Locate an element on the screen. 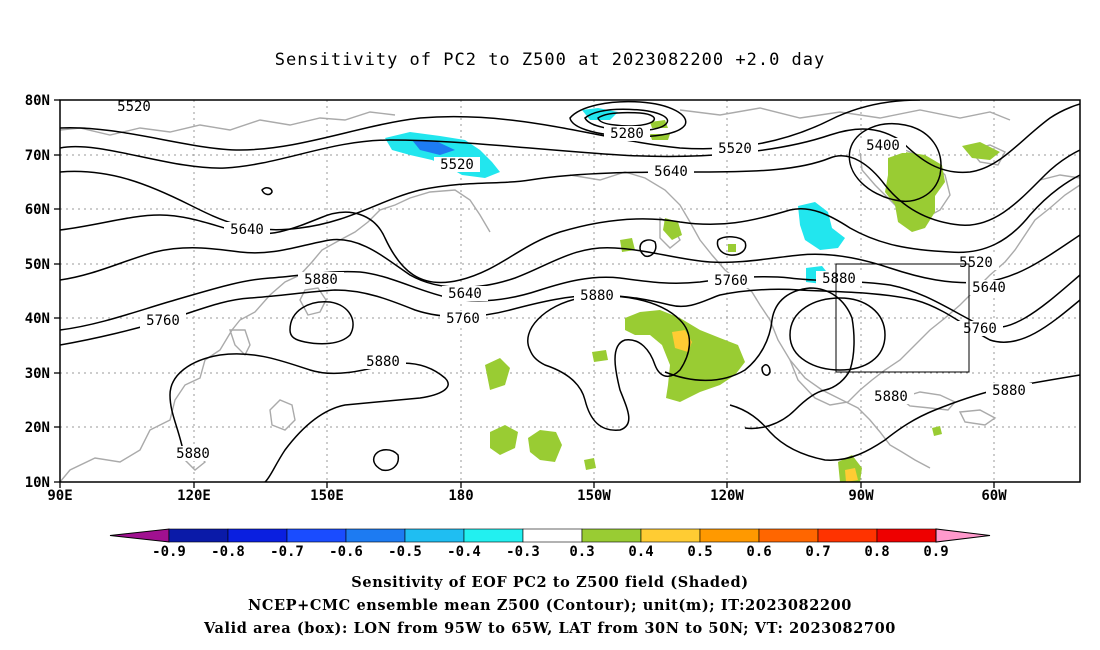 The height and width of the screenshot is (650, 1100). valid-area-box is located at coordinates (902, 318).